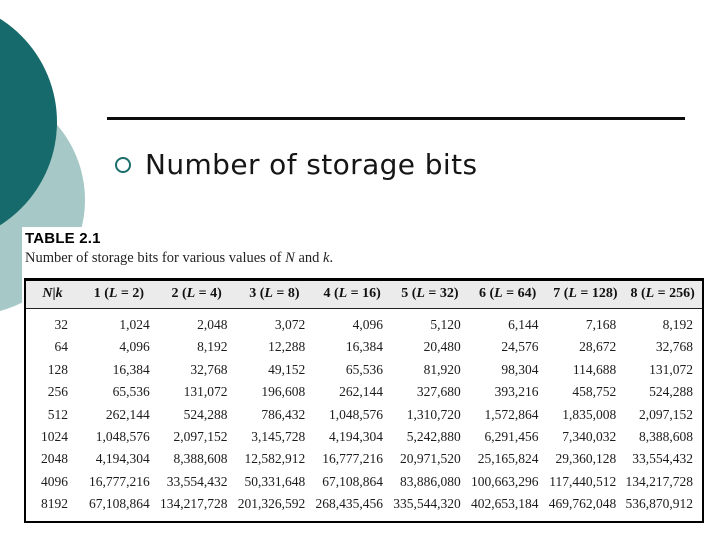  Describe the element at coordinates (290, 324) in the screenshot. I see `storage-bits-value: 3,072` at that location.